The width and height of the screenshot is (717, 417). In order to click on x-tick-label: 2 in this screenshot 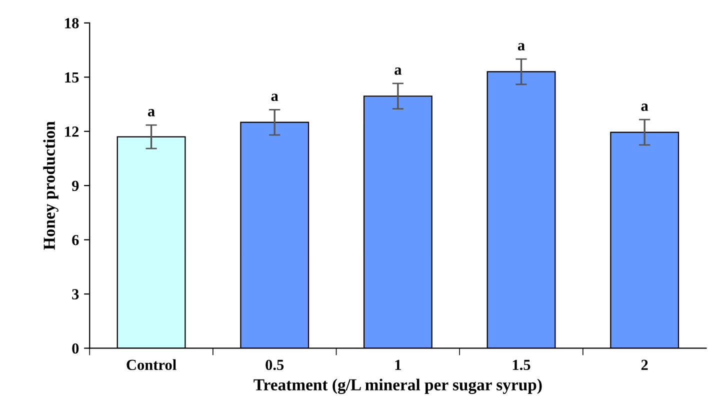, I will do `click(644, 365)`.